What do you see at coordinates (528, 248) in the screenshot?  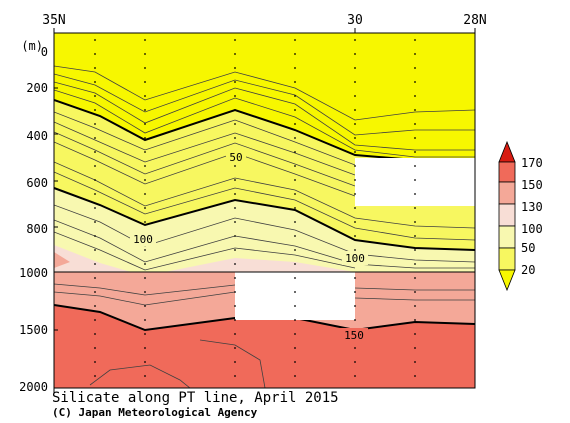 I see `colorbar-label-50: 50` at bounding box center [528, 248].